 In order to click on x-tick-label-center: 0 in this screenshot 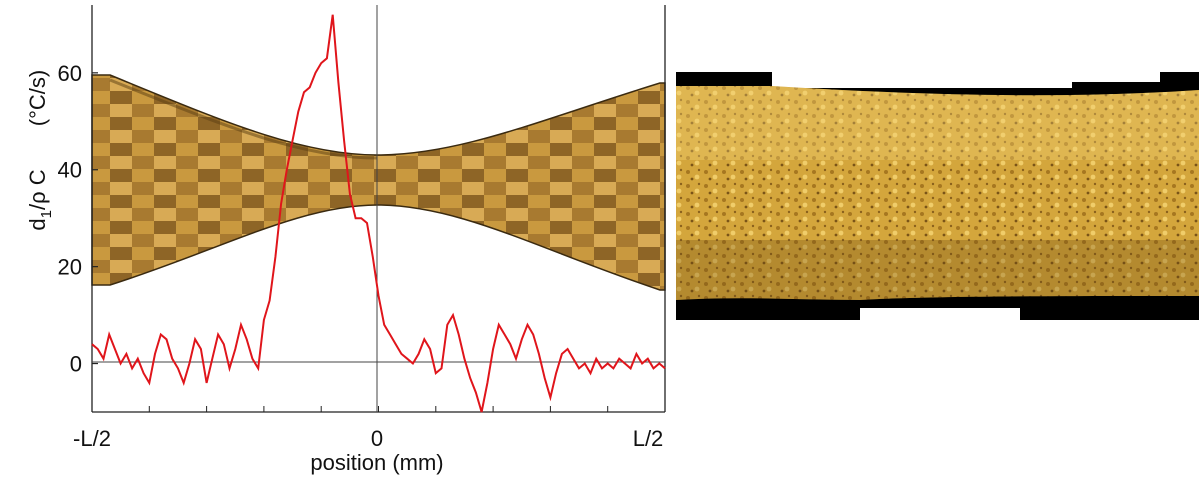, I will do `click(377, 438)`.